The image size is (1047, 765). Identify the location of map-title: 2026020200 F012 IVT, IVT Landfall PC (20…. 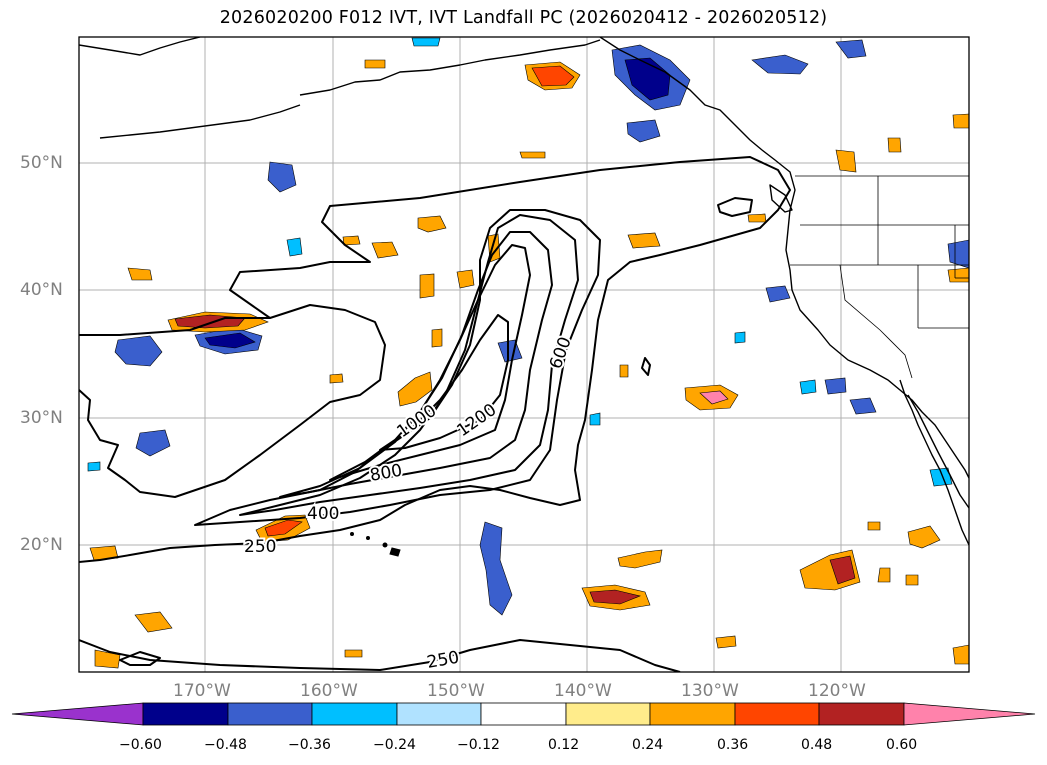
(523, 18).